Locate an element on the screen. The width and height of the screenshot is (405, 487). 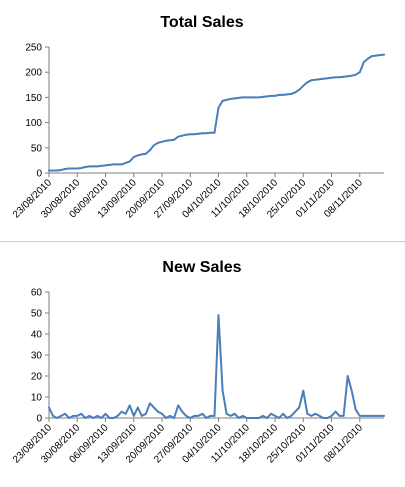
y-tick-label: 100 is located at coordinates (33, 123).